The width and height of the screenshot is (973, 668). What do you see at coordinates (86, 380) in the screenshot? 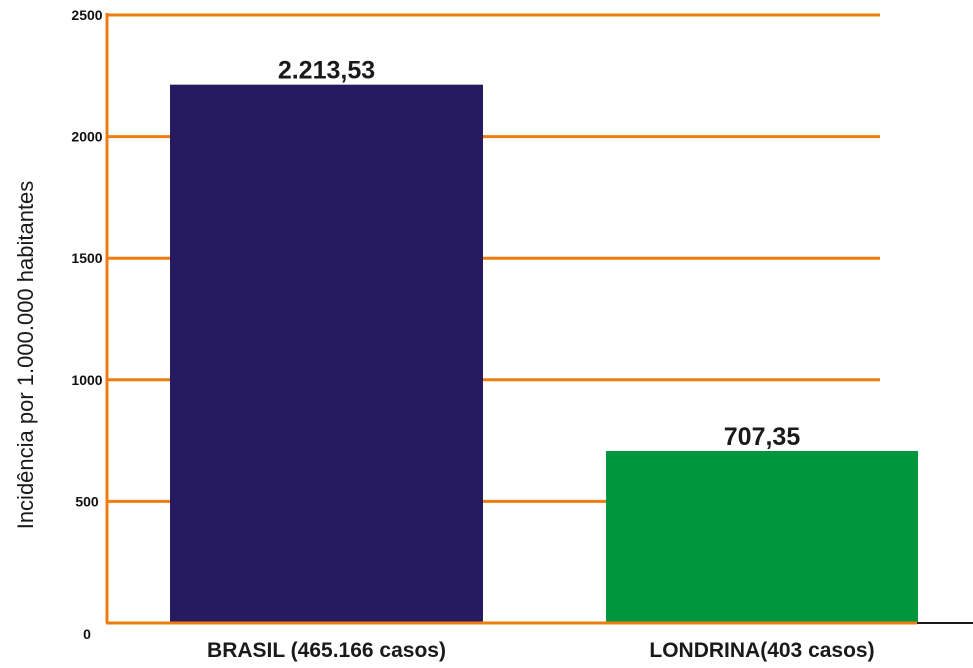
I see `y-tick-label: 1000` at bounding box center [86, 380].